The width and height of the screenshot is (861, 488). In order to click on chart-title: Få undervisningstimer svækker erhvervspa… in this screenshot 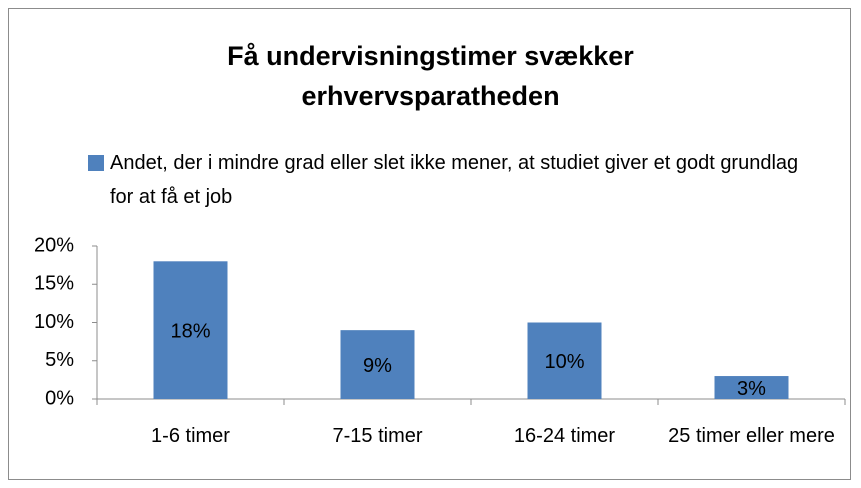, I will do `click(430, 76)`.